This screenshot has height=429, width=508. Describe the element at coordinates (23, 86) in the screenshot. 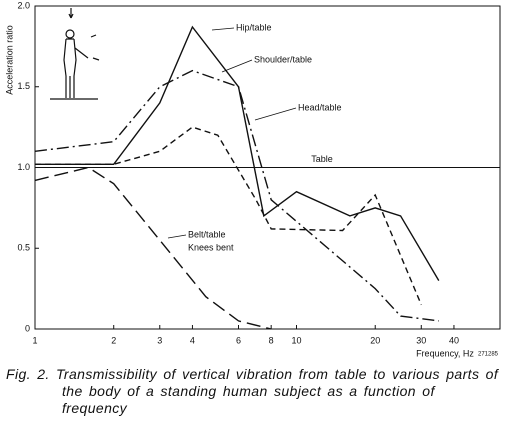

I see `y-tick-label: 1.5` at that location.